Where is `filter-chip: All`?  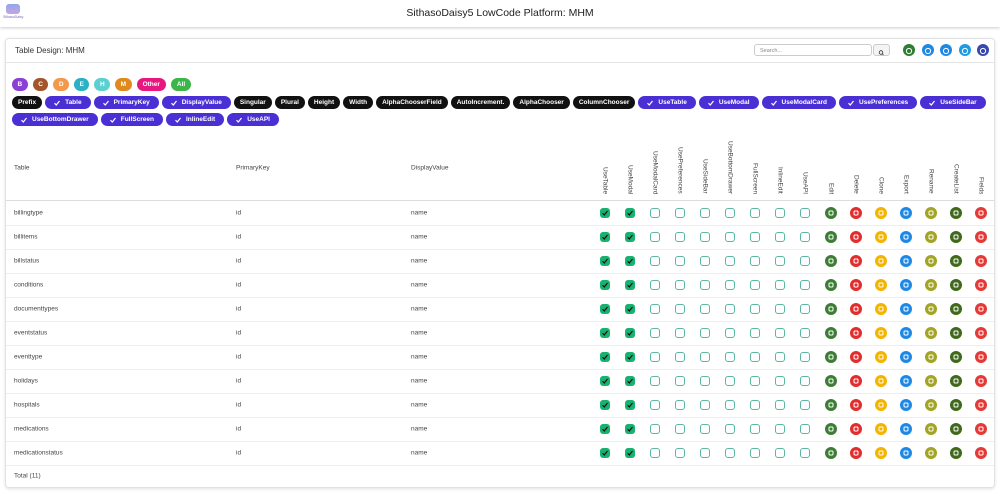 filter-chip: All is located at coordinates (181, 84).